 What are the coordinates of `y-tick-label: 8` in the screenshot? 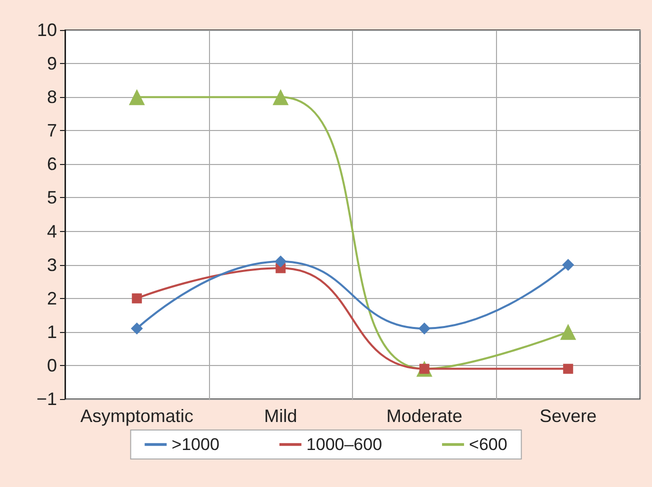 It's located at (51, 97).